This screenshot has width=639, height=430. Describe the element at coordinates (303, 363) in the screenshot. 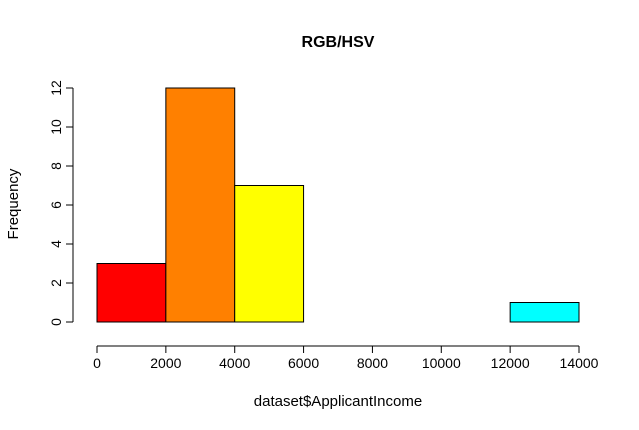

I see `x-tick-label: 6000` at that location.